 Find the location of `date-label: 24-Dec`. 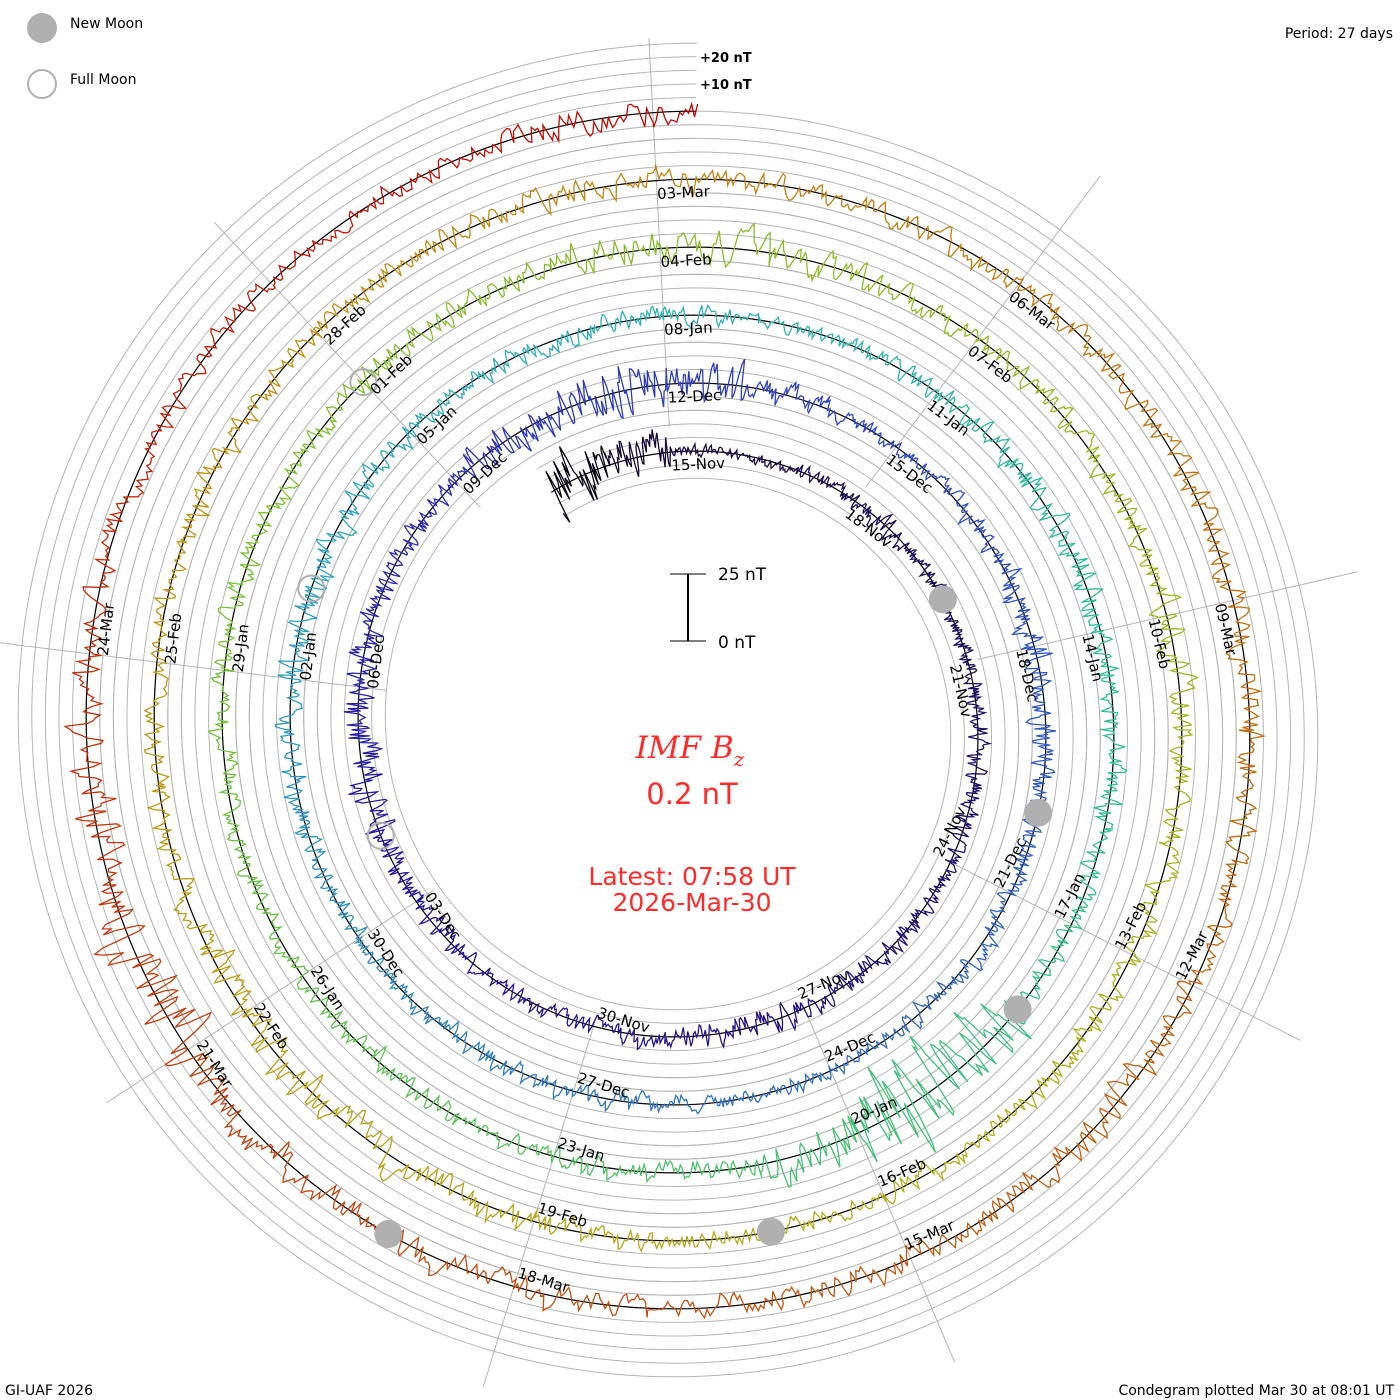

date-label: 24-Dec is located at coordinates (850, 1046).